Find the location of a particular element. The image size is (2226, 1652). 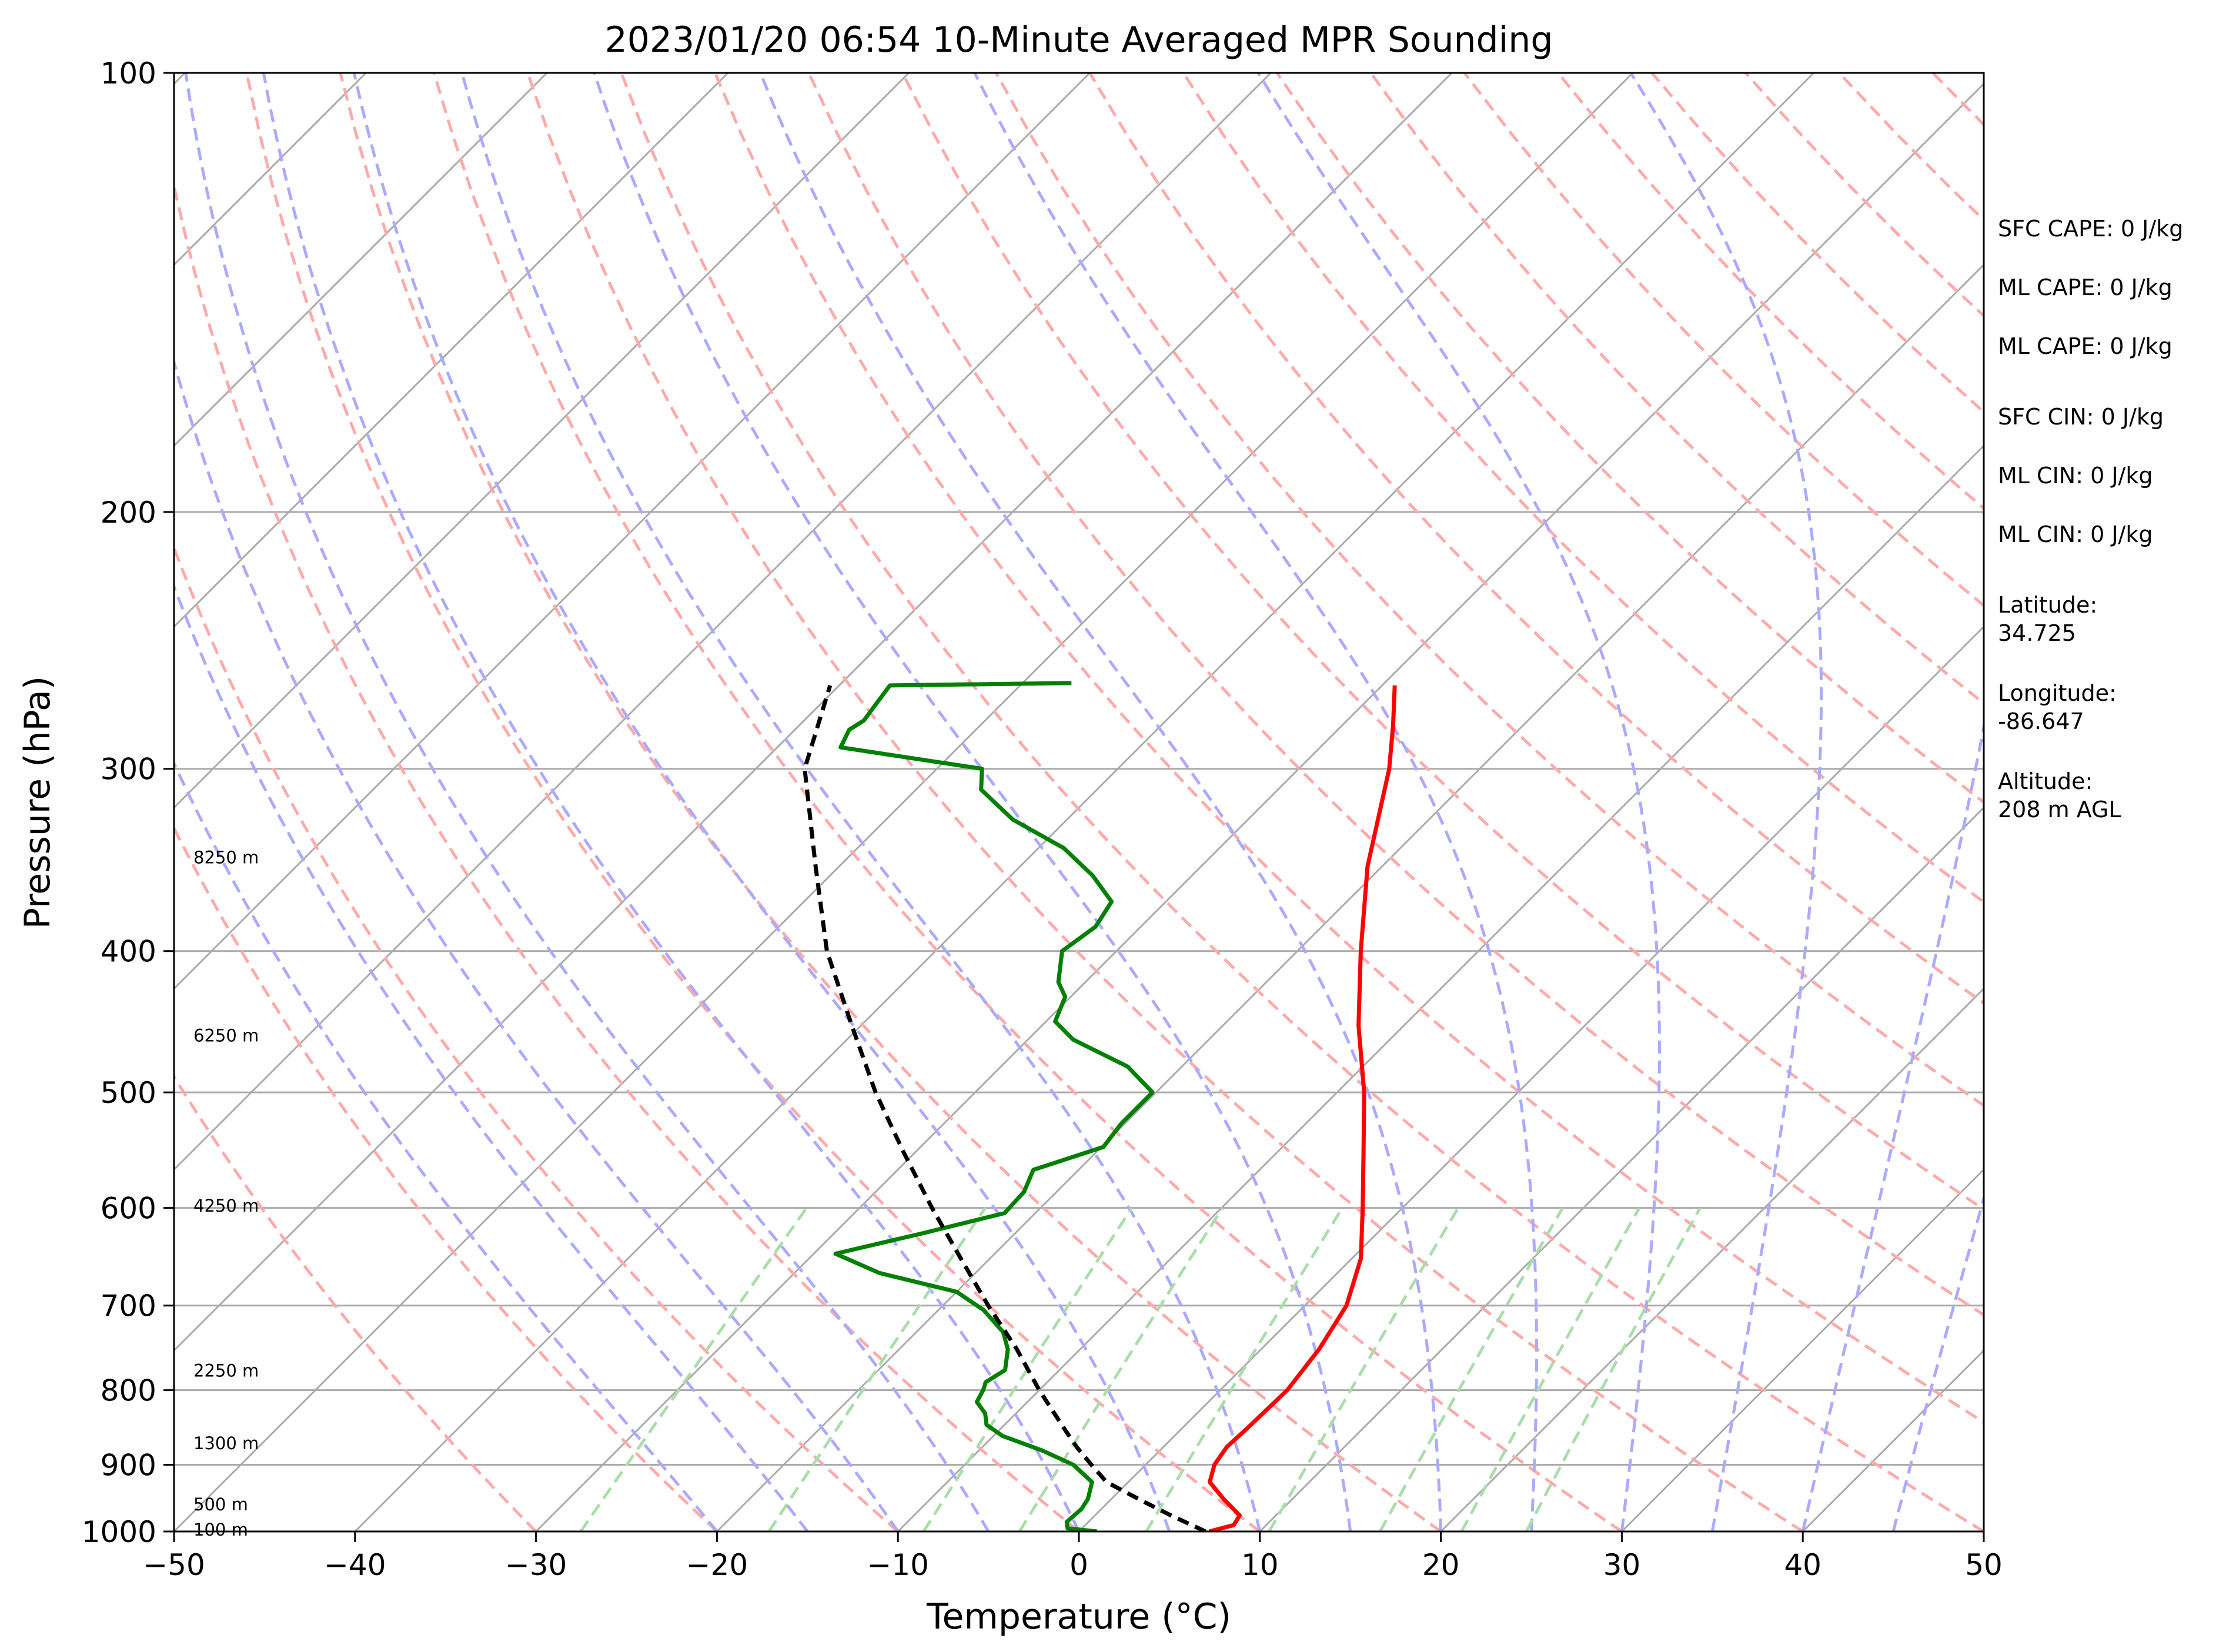

x-tick-label: 20 is located at coordinates (1441, 1565).